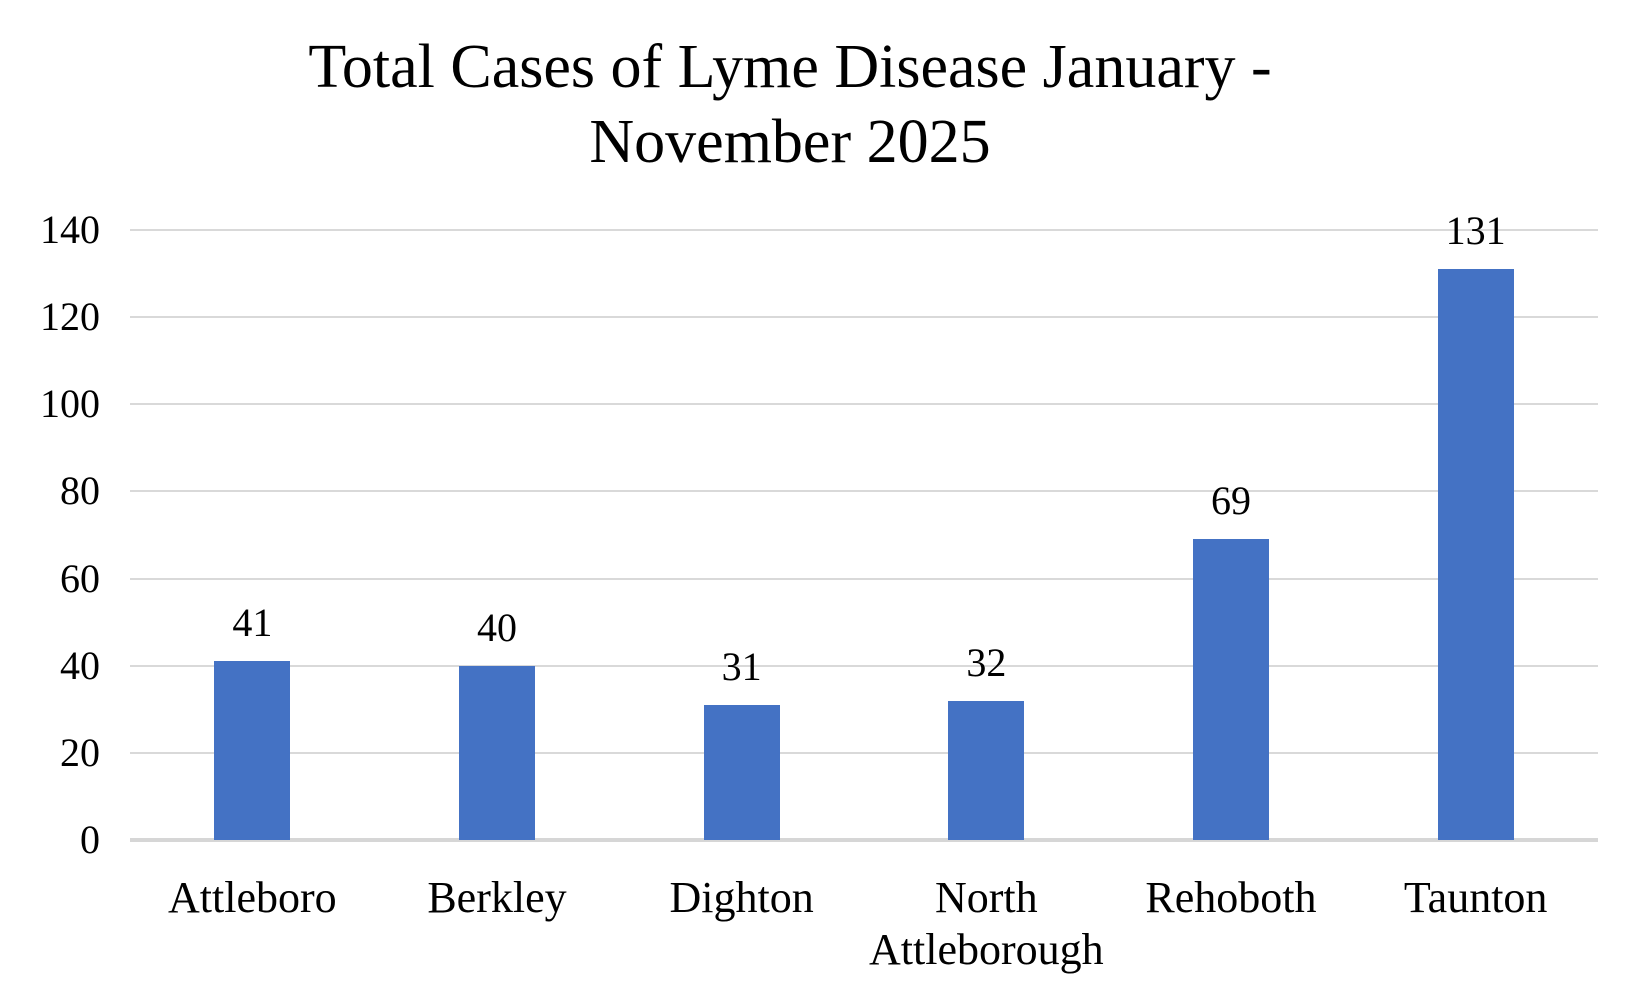  I want to click on bar-value-label-dighton: 31, so click(741, 666).